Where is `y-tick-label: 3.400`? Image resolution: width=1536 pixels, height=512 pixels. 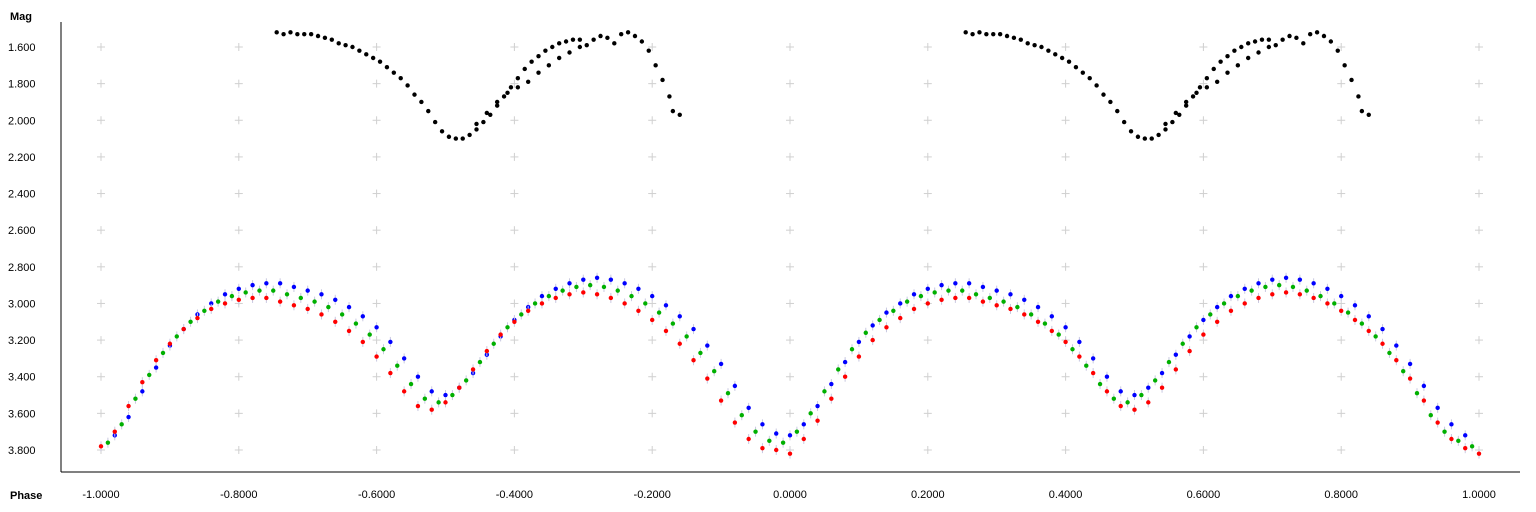 y-tick-label: 3.400 is located at coordinates (22, 378).